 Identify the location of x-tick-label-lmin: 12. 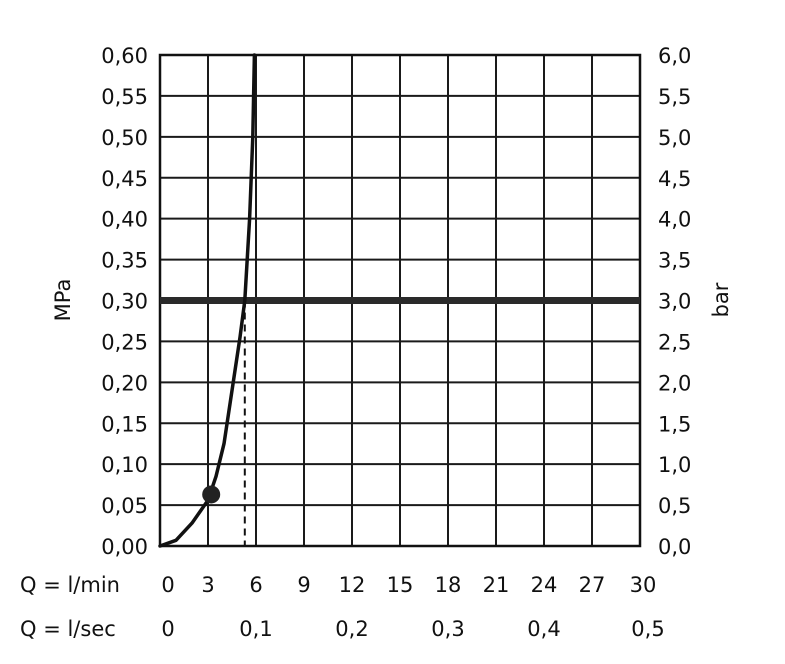
(352, 585).